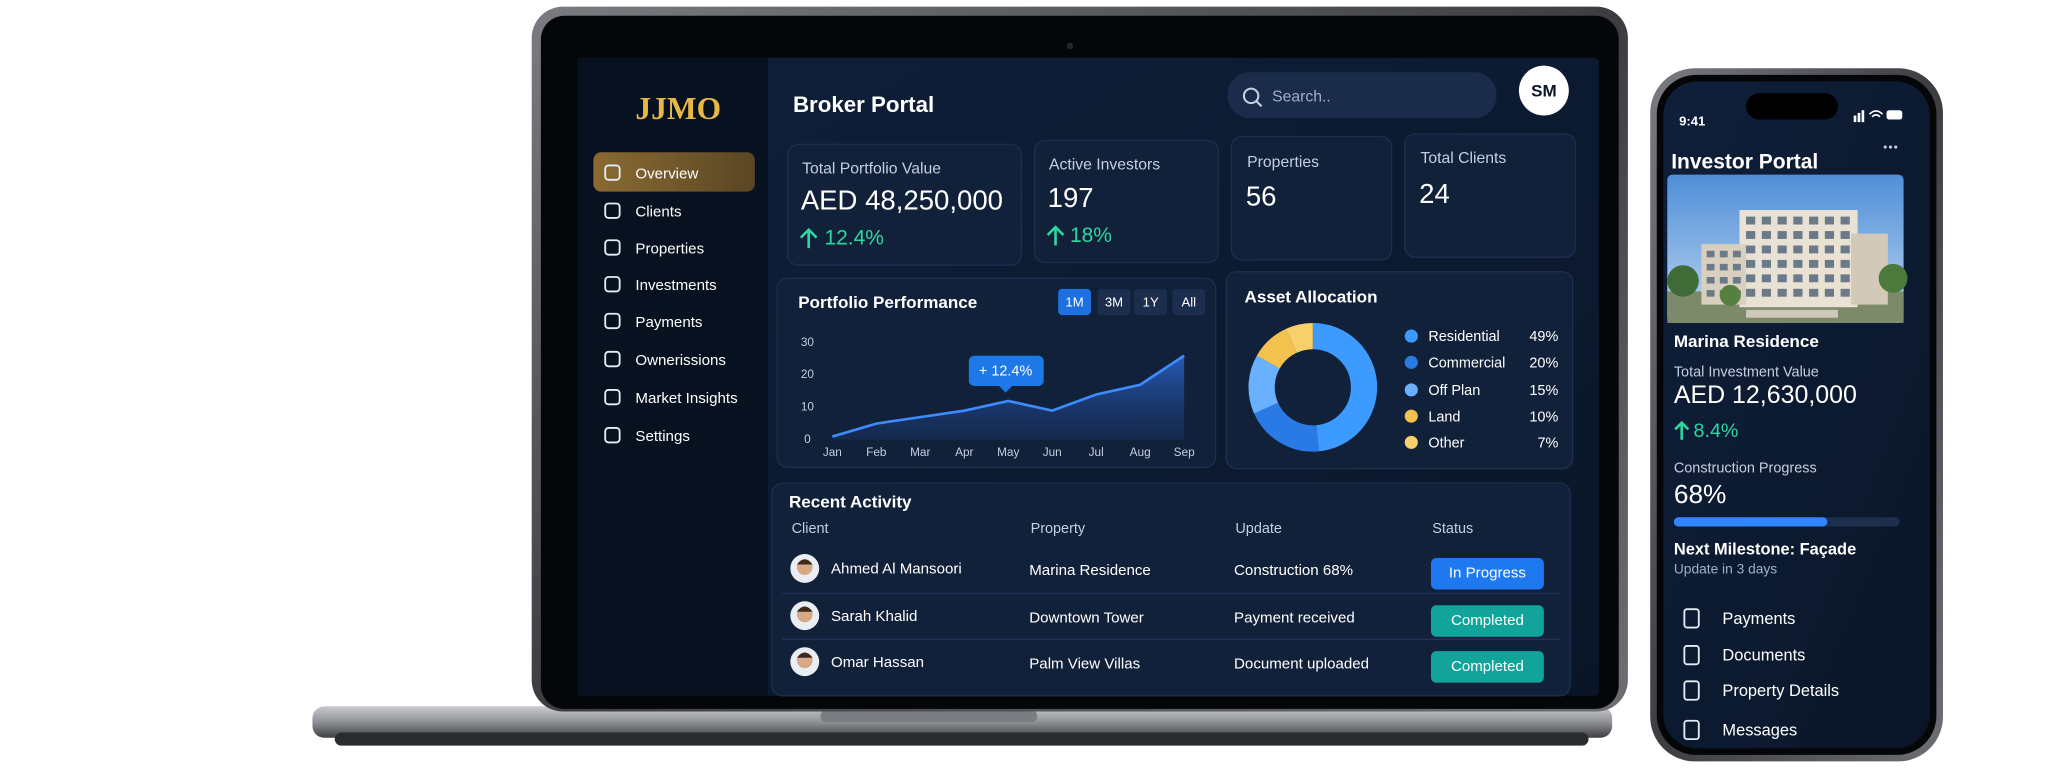  Describe the element at coordinates (887, 302) in the screenshot. I see `performance-title: Portfolio Performance` at that location.